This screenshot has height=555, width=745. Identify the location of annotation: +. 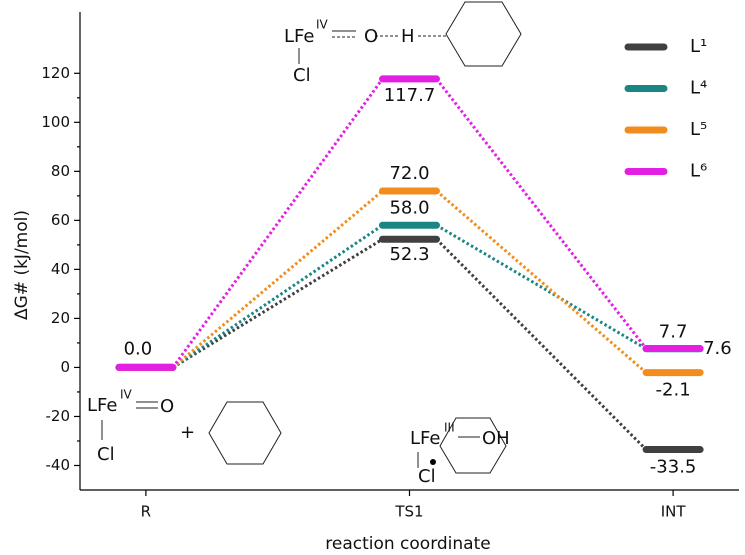
(187, 432).